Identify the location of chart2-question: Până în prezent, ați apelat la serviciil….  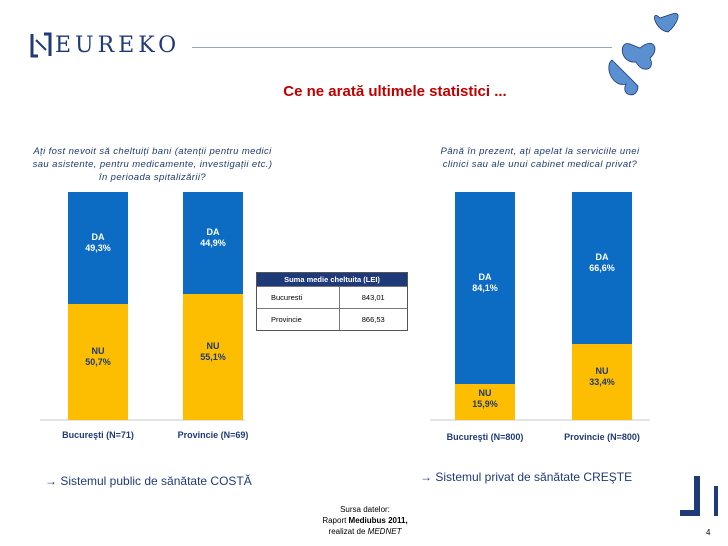
(540, 158).